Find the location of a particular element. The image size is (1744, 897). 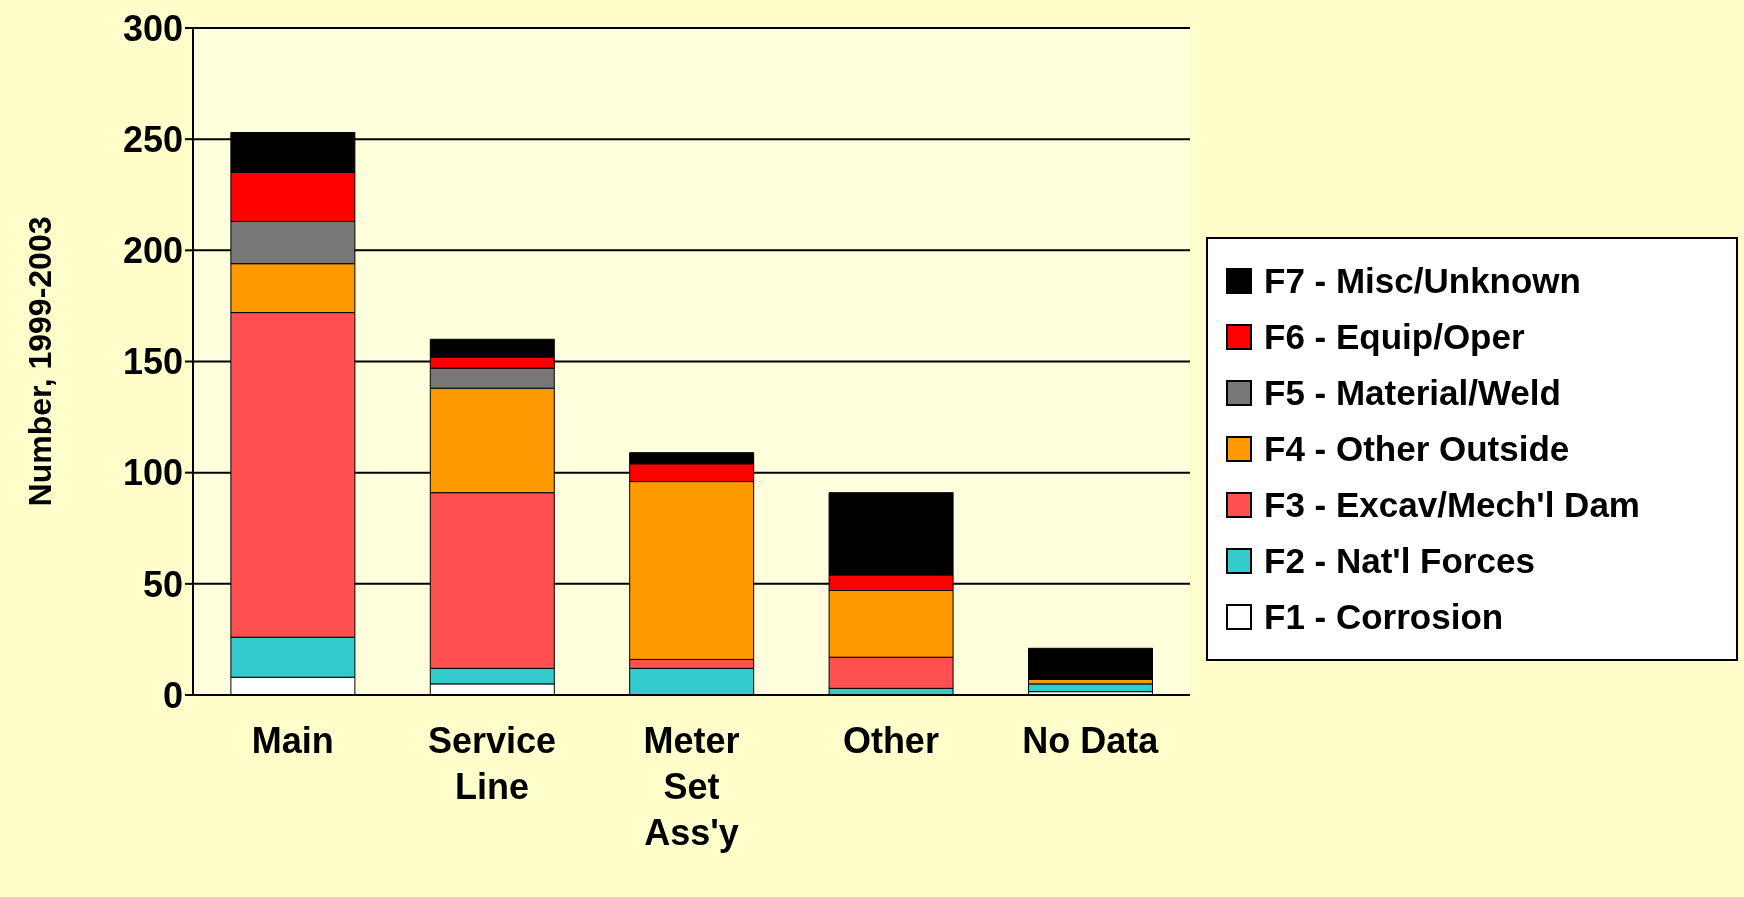

y-tick-label: 300 is located at coordinates (152, 28).